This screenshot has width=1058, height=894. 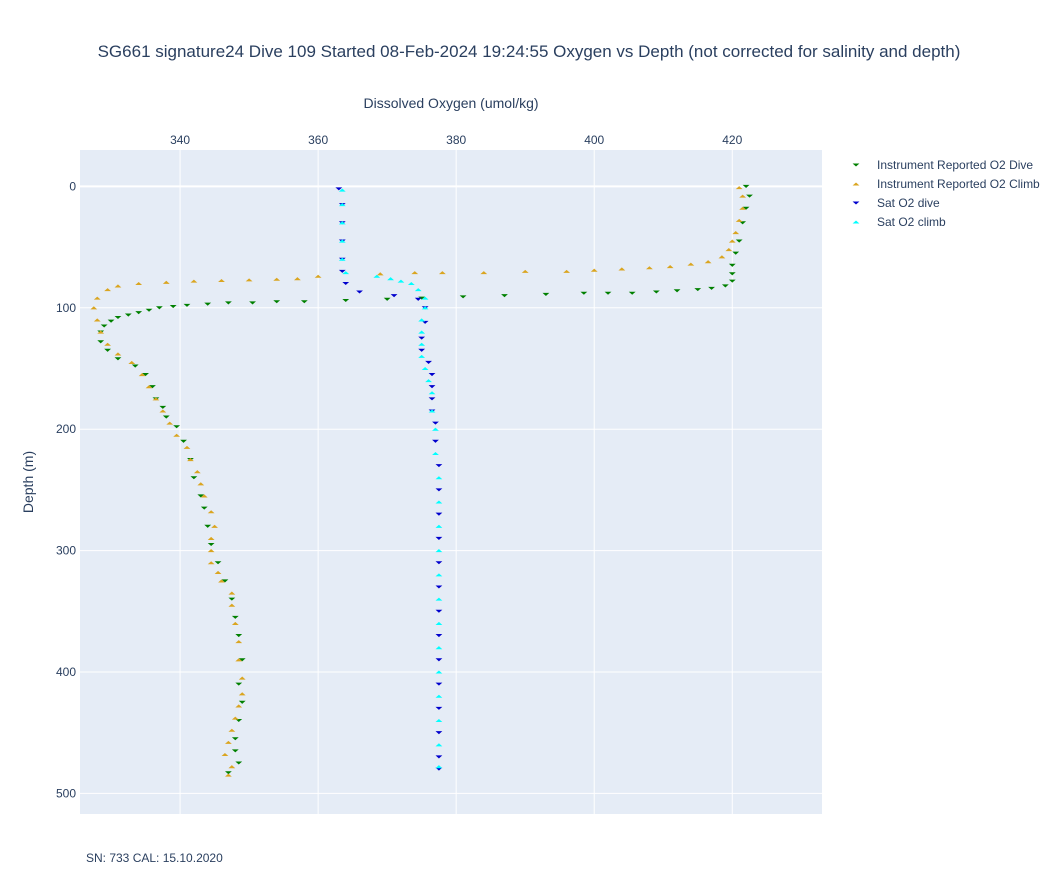 I want to click on legend-label: Sat O2 climb, so click(x=911, y=222).